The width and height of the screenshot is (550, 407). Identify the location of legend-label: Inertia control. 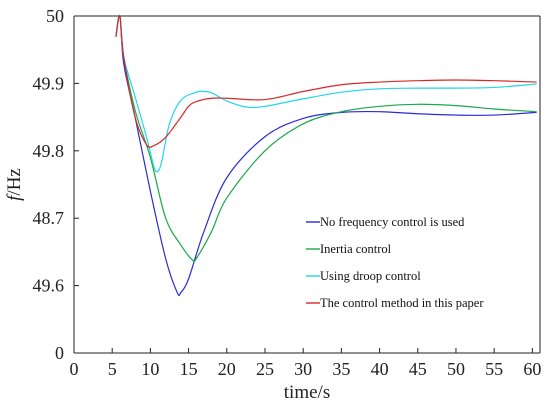
(356, 249).